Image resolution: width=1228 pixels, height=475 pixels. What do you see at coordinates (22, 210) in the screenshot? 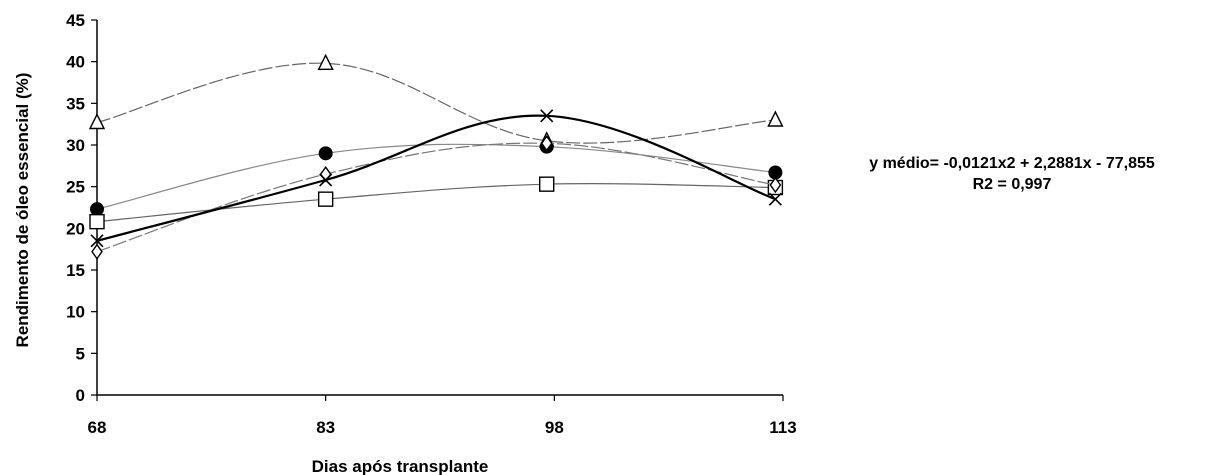
I see `y-axis-title: Rendimento de óleo essencial (%)` at bounding box center [22, 210].